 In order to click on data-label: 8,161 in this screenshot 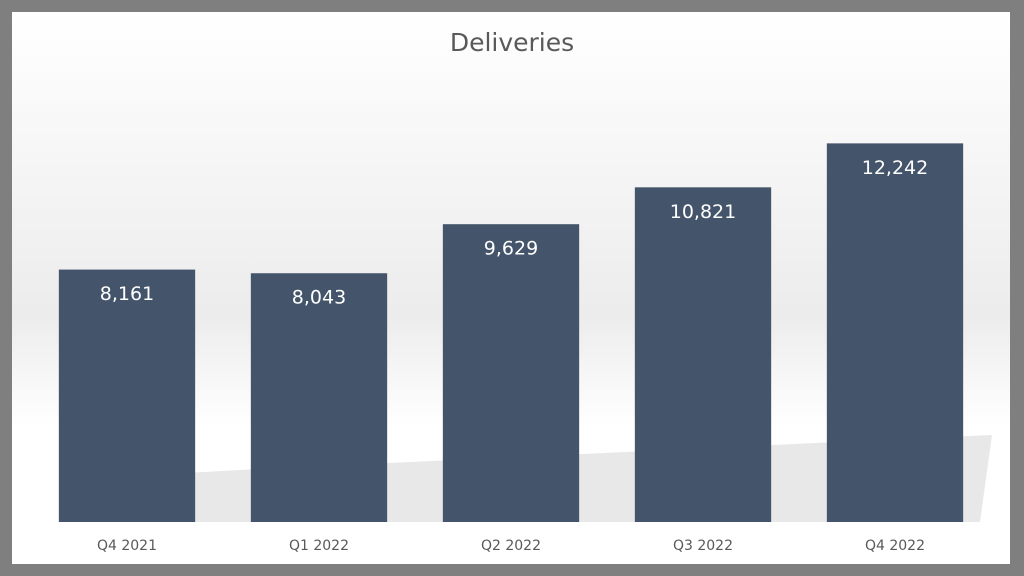, I will do `click(127, 294)`.